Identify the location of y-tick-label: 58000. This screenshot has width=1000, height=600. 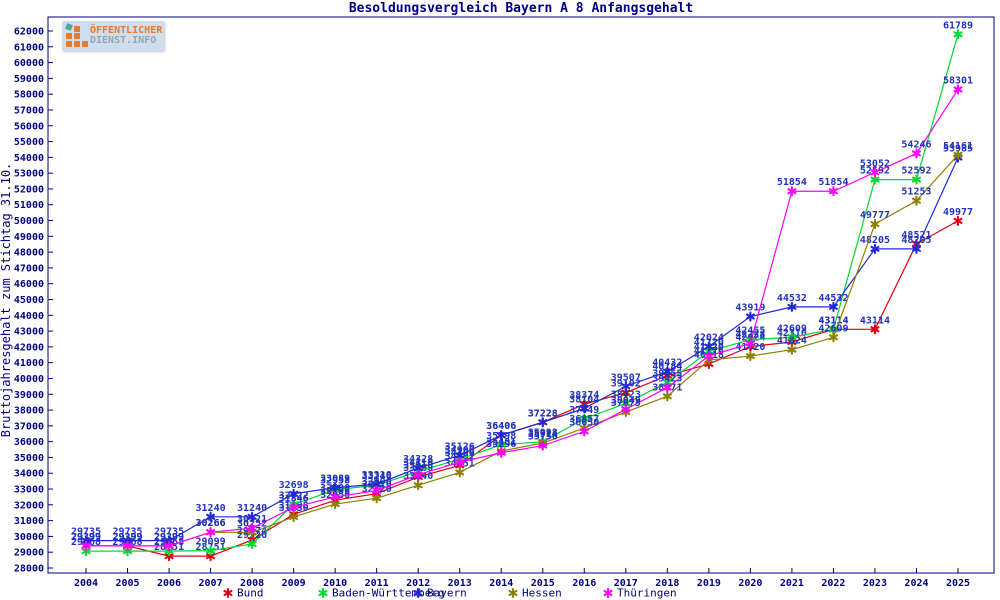
(29, 95).